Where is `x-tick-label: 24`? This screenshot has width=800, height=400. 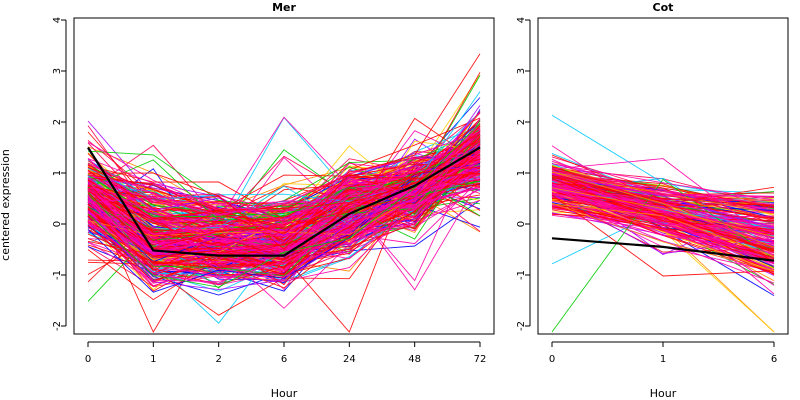
x-tick-label: 24 is located at coordinates (349, 359).